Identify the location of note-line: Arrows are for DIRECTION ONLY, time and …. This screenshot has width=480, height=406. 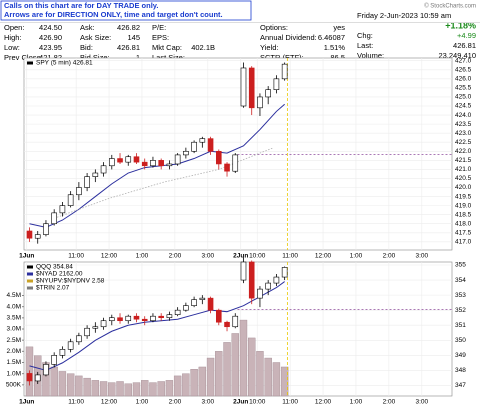
(113, 14).